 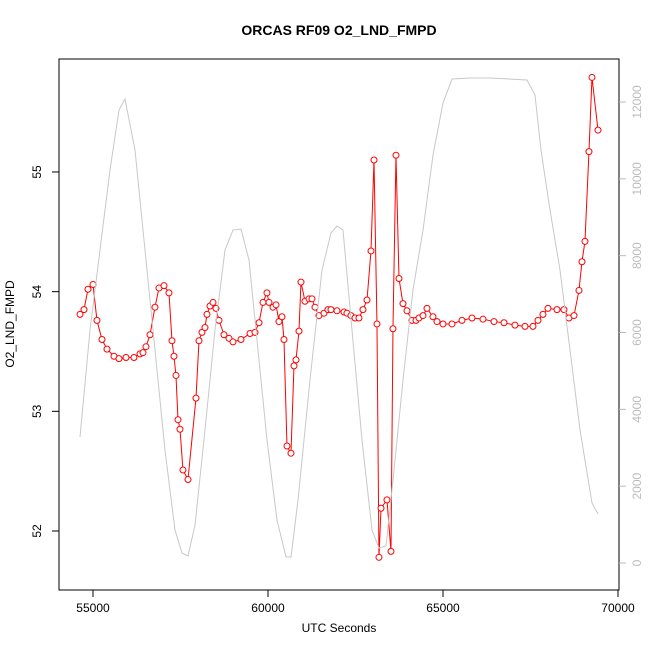 I want to click on y2-tick-label: 2000, so click(x=637, y=485).